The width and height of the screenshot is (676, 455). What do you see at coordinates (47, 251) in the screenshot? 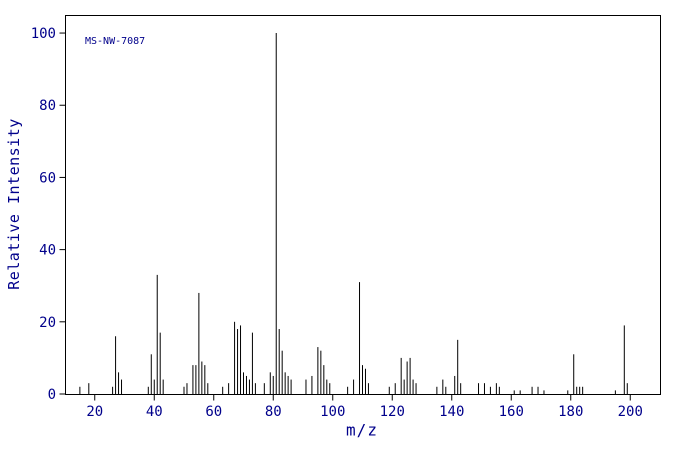
I see `y-axis-tick-label: 40` at bounding box center [47, 251].